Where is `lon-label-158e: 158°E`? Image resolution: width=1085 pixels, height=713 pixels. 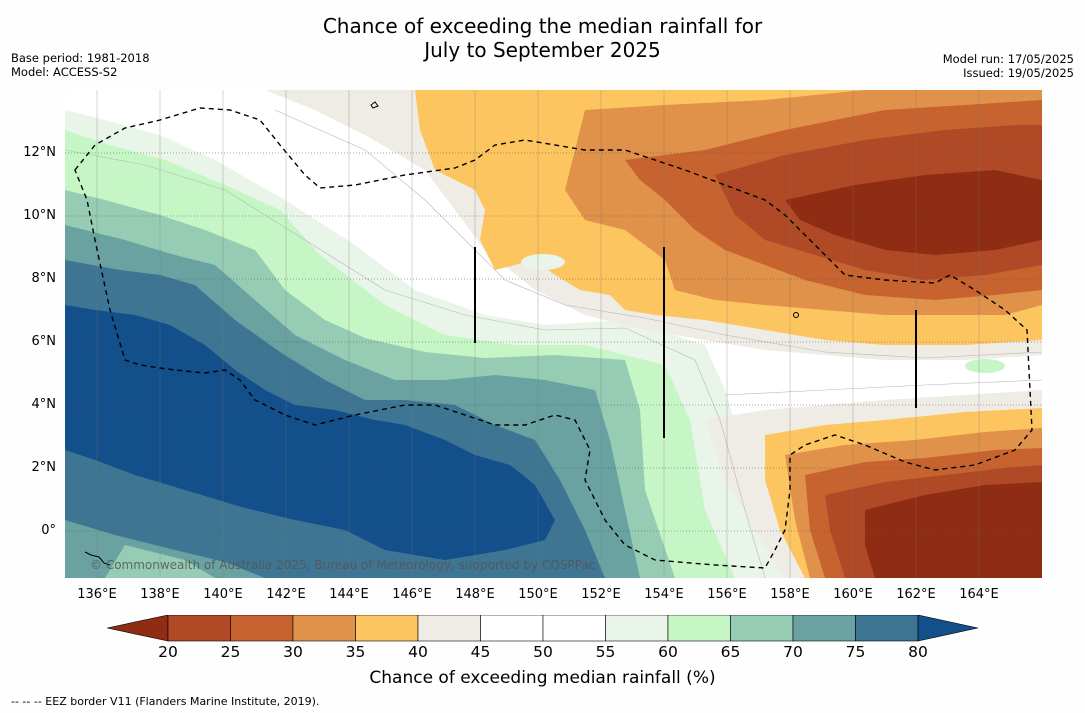 lon-label-158e: 158°E is located at coordinates (790, 594).